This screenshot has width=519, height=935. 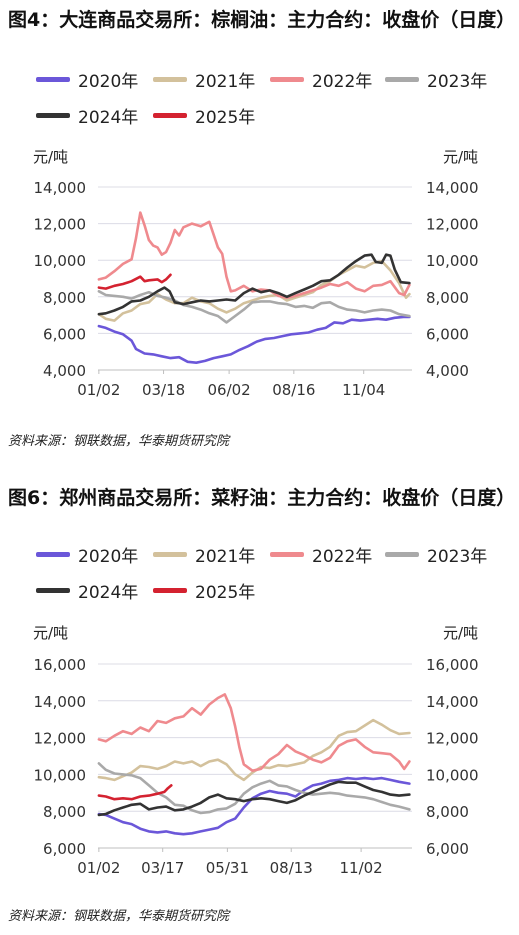 What do you see at coordinates (229, 390) in the screenshot?
I see `x-tick-label: 06/02` at bounding box center [229, 390].